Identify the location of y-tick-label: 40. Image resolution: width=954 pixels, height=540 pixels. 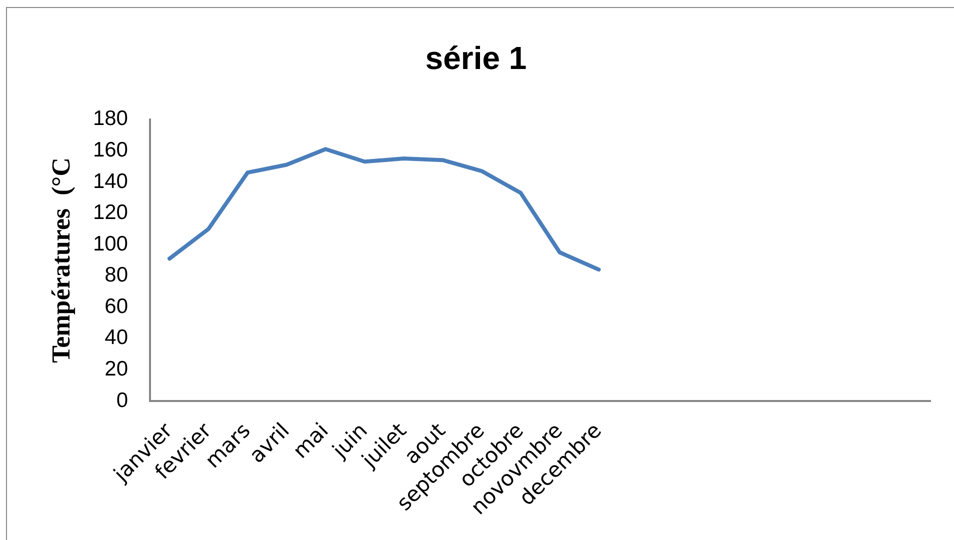
(116, 338).